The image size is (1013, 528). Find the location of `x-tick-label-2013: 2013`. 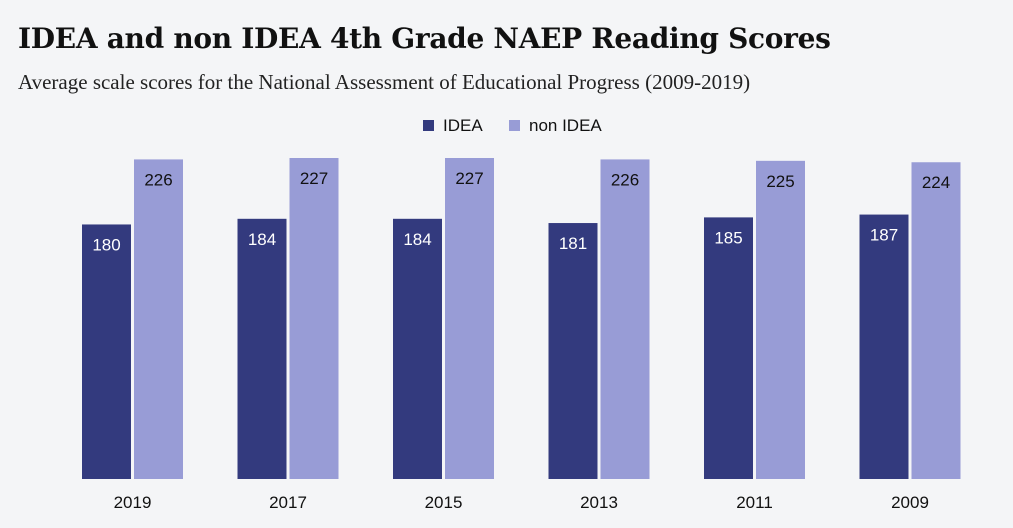

x-tick-label-2013: 2013 is located at coordinates (599, 502).